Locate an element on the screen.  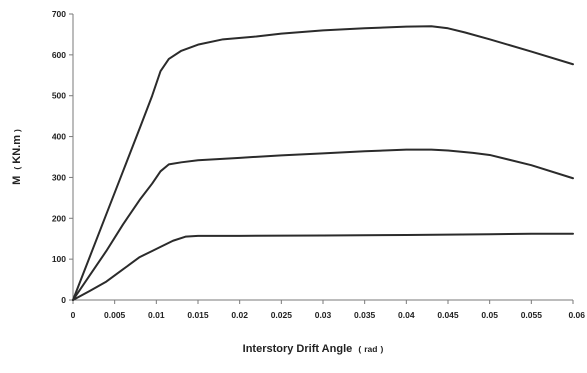
x-tick-label: 0.02 is located at coordinates (239, 315).